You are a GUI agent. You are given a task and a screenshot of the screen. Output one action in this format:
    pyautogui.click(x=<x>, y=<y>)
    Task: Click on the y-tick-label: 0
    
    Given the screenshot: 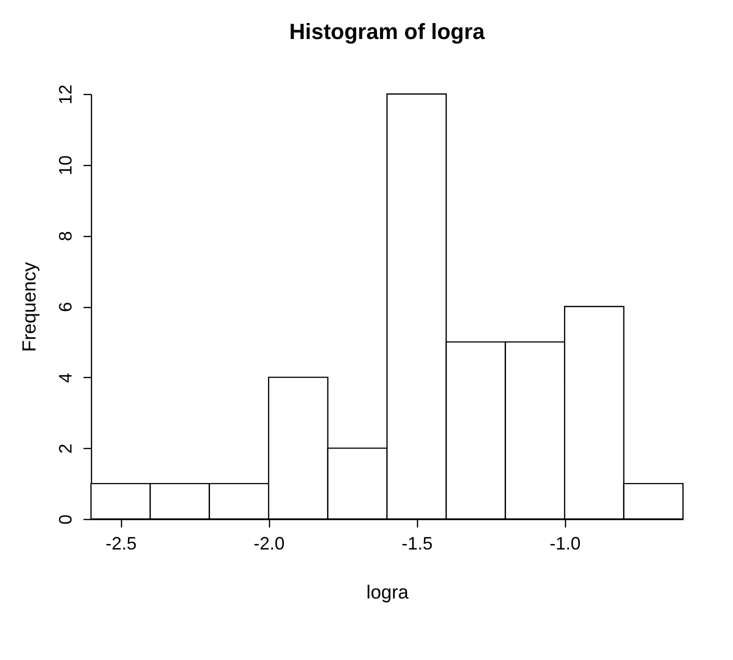 What is the action you would take?
    pyautogui.click(x=66, y=519)
    